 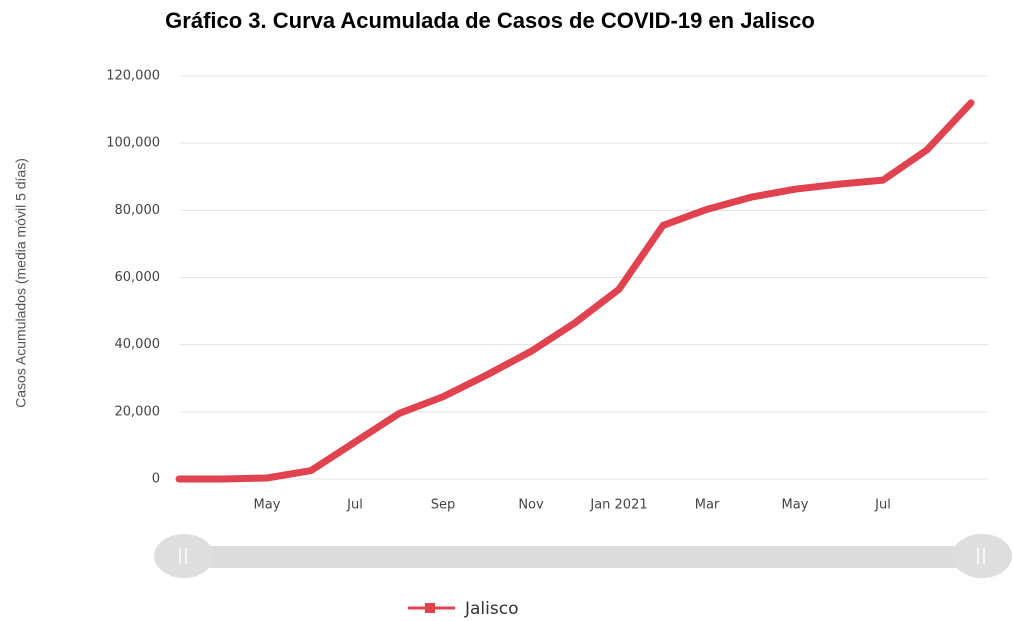 I want to click on x-tick-label: Mar, so click(x=707, y=505).